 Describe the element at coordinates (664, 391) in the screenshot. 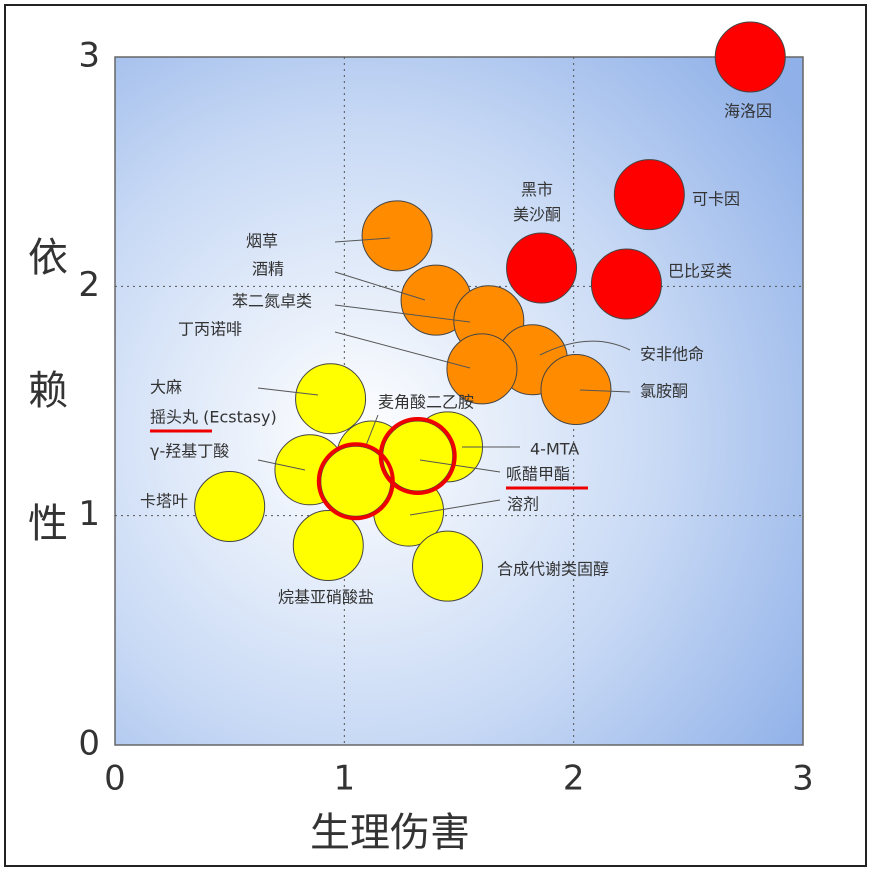

I see `point-label: 氯胺酮` at that location.